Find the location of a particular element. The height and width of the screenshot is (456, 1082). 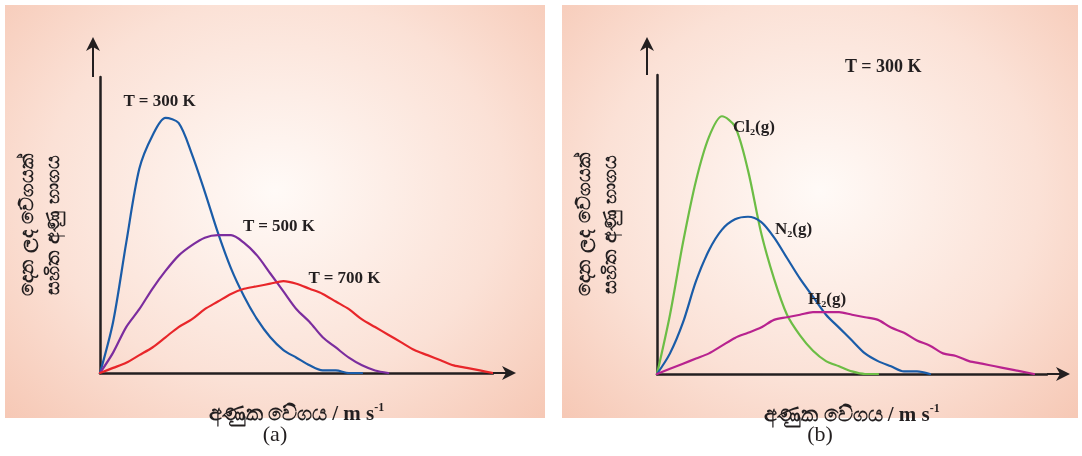

text: T = 300 K is located at coordinates (883, 66).